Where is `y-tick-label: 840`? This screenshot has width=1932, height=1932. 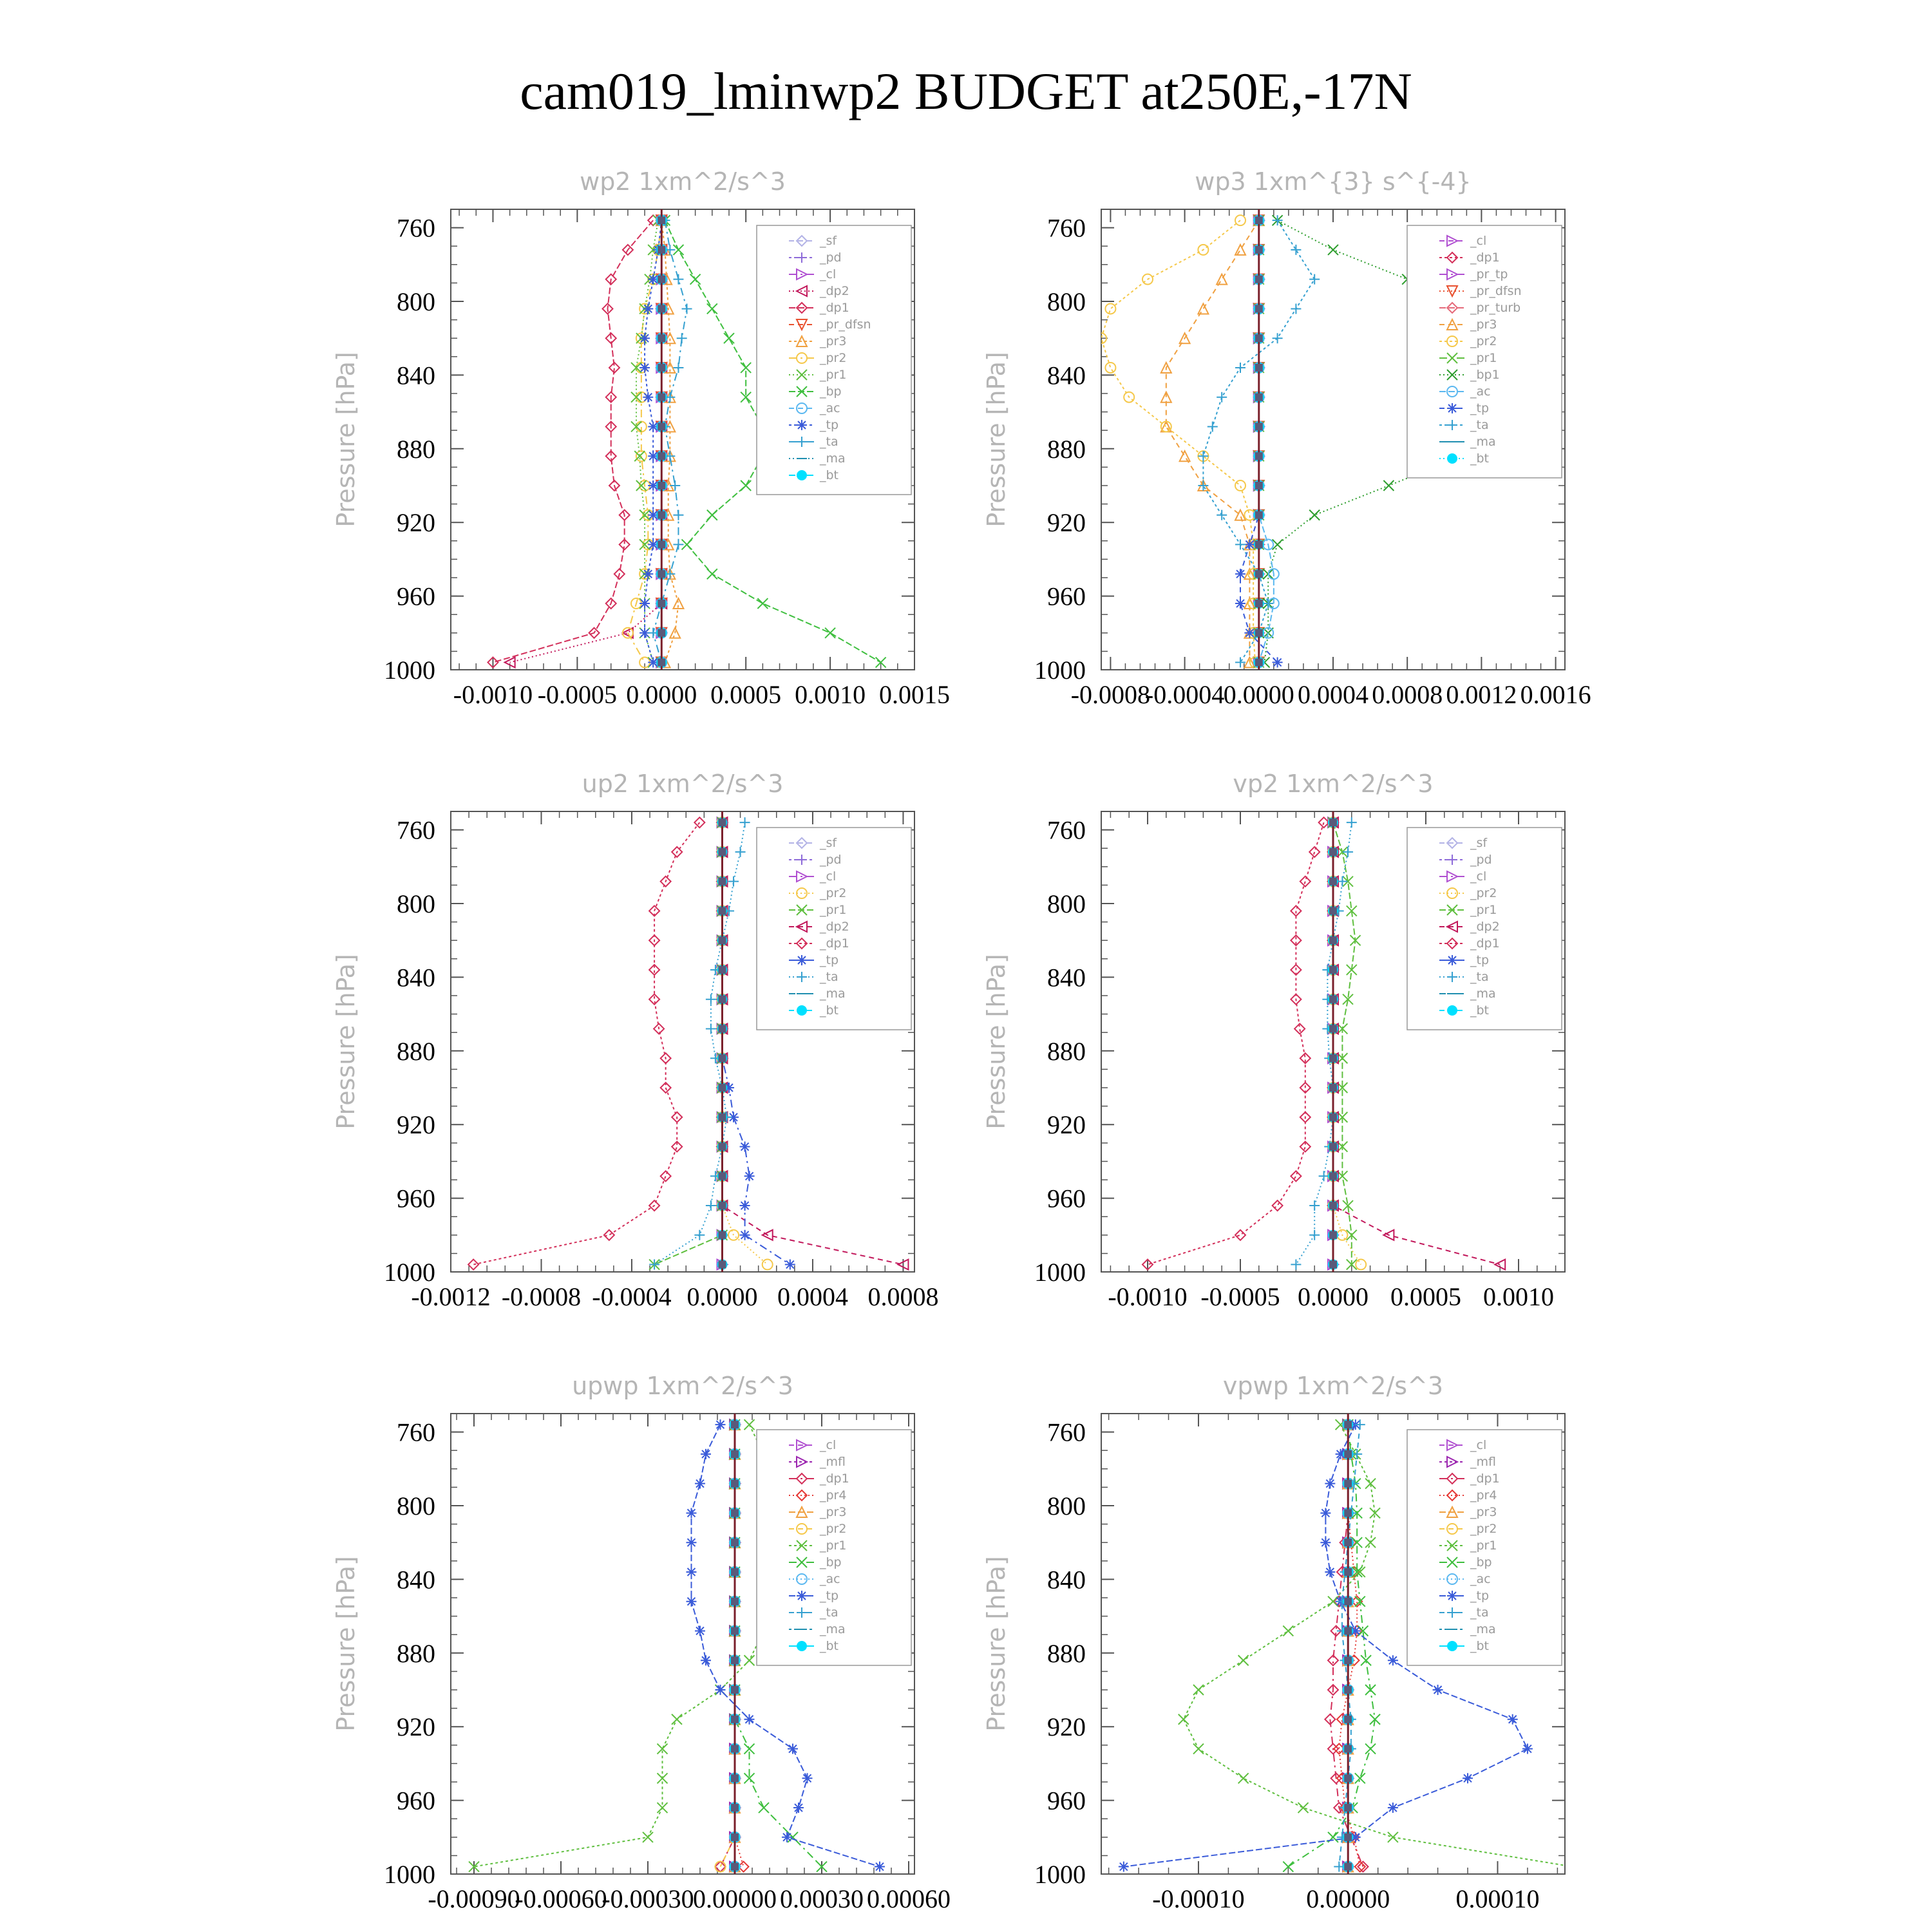
y-tick-label: 840 is located at coordinates (1066, 375).